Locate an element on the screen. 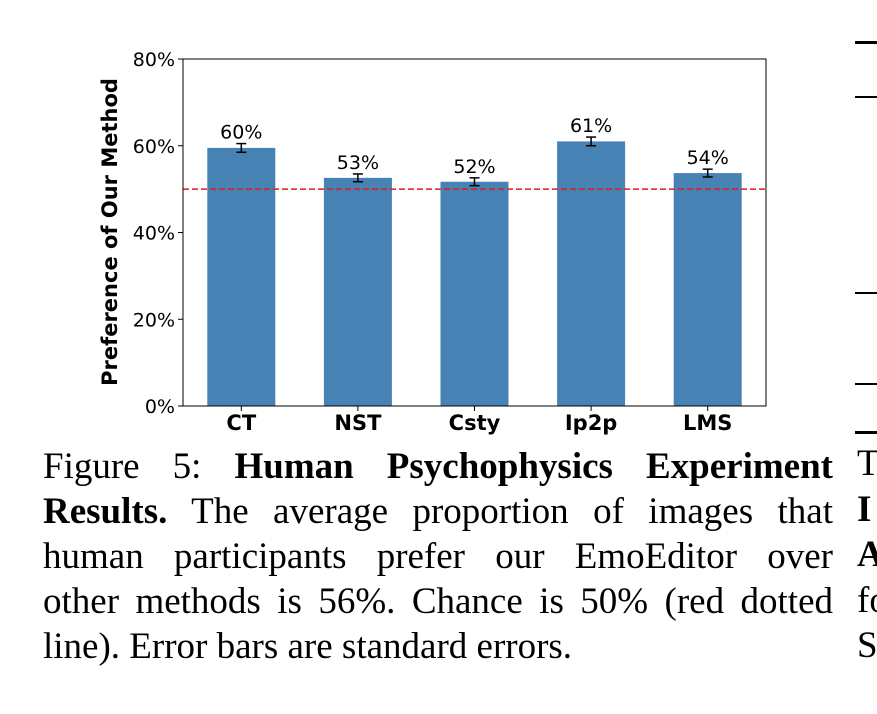 Image resolution: width=877 pixels, height=714 pixels. y-tick-label: 60% is located at coordinates (154, 147).